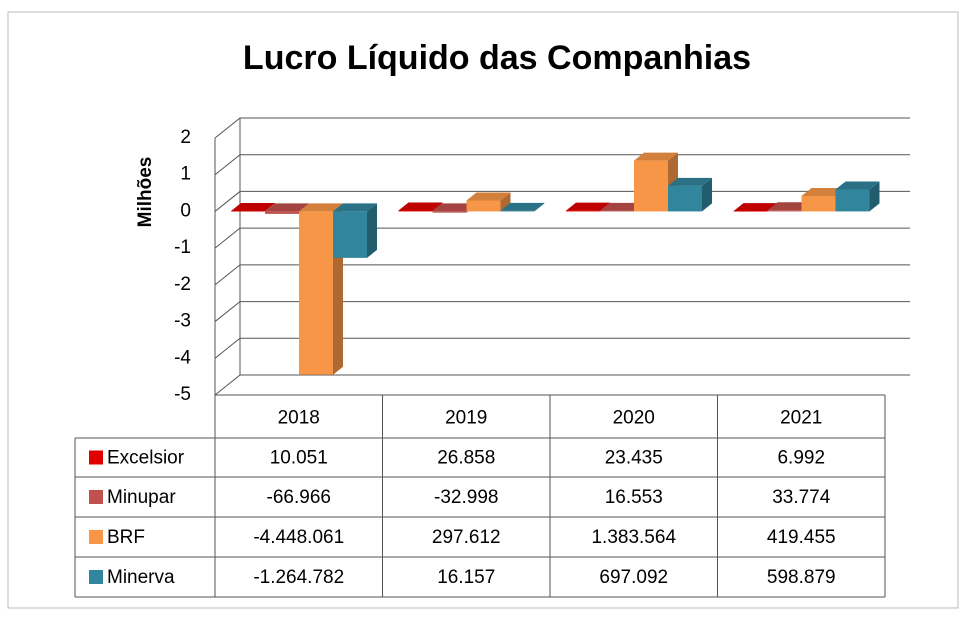 This screenshot has width=966, height=617. What do you see at coordinates (466, 418) in the screenshot?
I see `x-tick-label: 2019` at bounding box center [466, 418].